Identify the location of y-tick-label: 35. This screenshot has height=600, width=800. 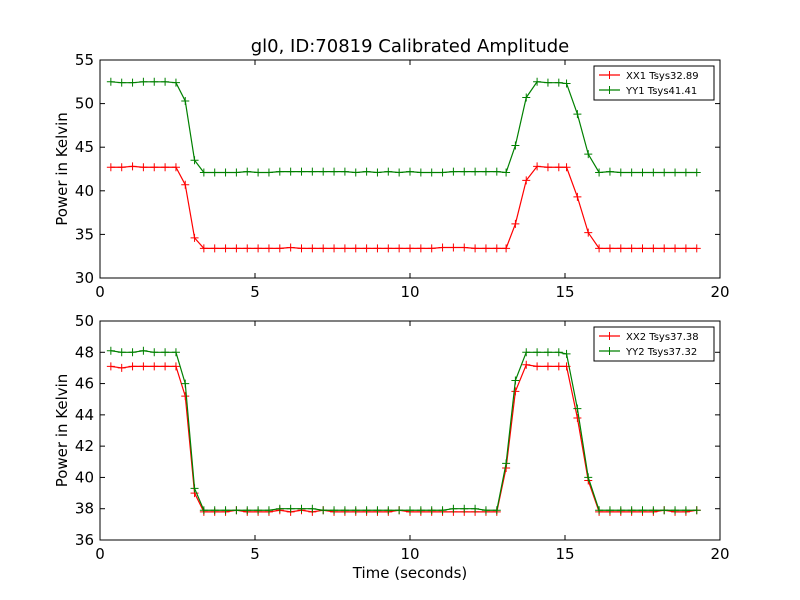
(84, 234).